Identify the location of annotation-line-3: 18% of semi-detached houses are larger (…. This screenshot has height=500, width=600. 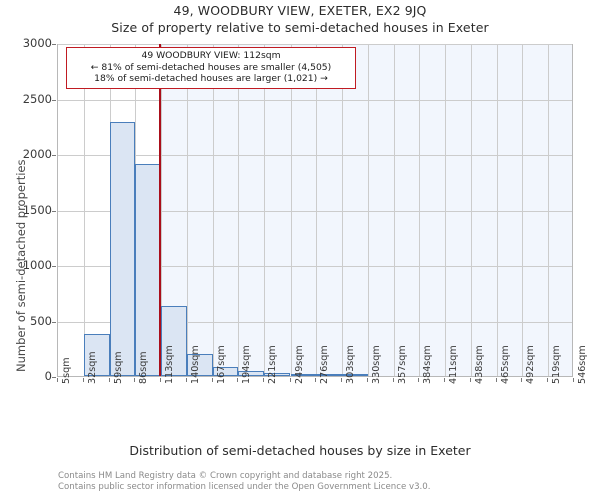
(211, 78).